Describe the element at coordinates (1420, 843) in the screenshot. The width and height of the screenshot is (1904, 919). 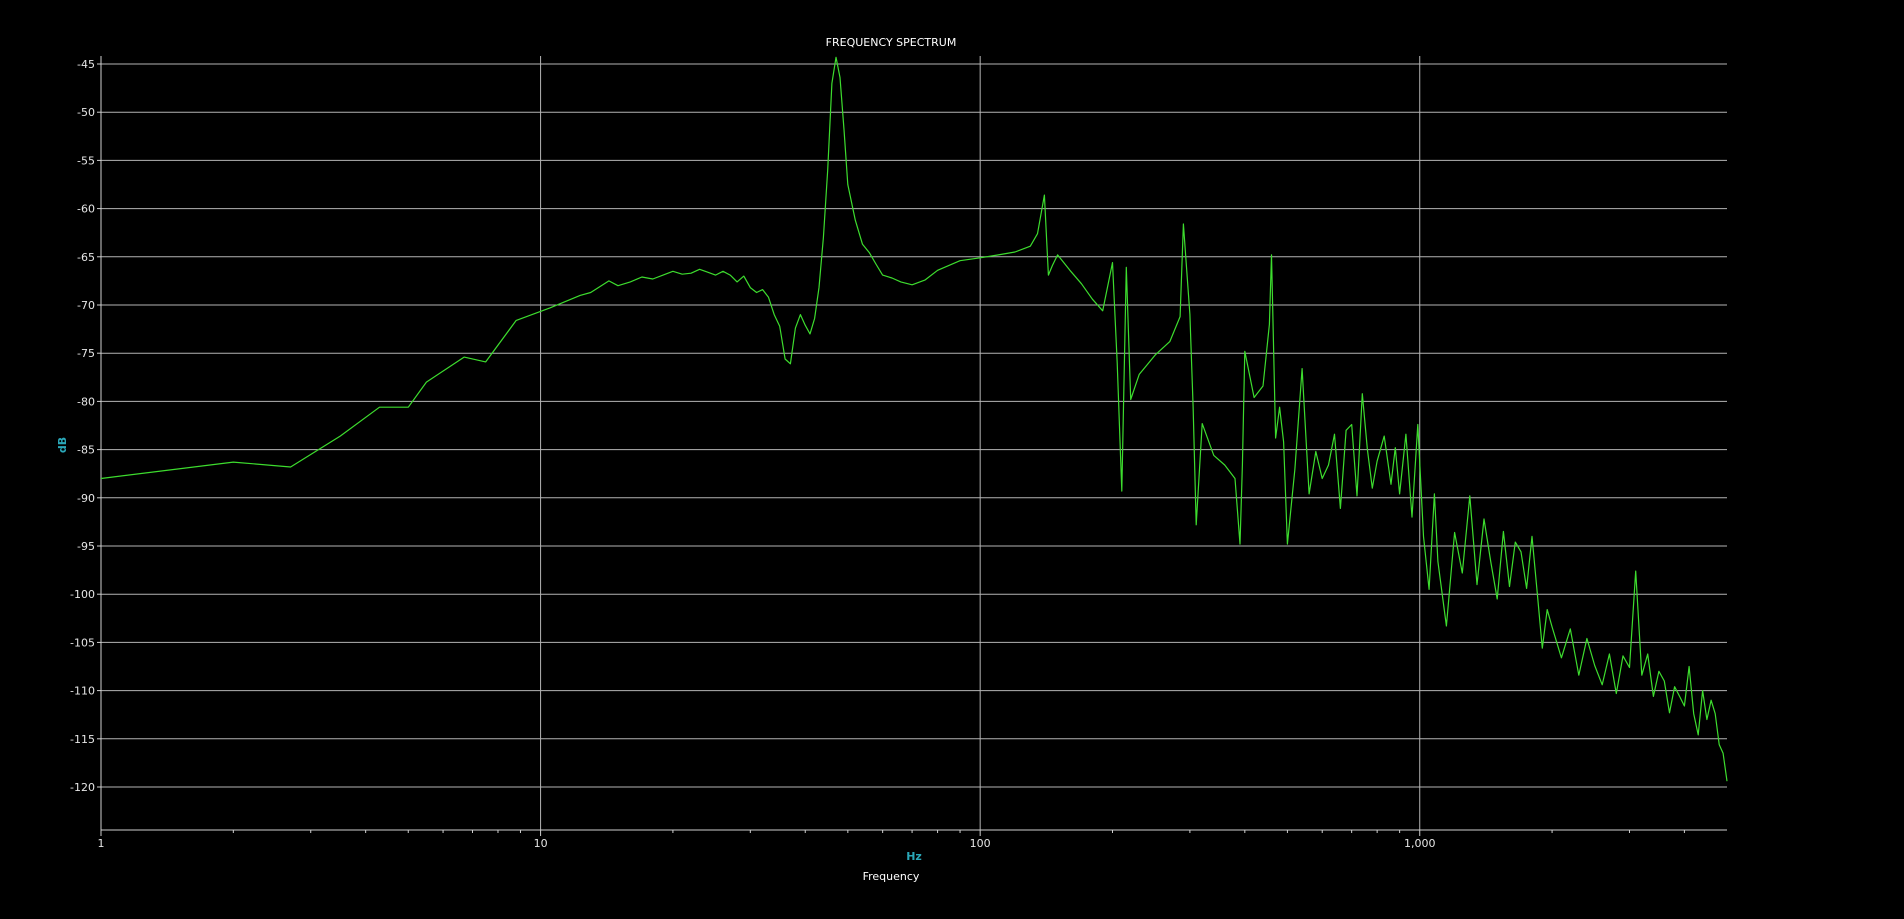
I see `x-tick-label: 1,000` at that location.